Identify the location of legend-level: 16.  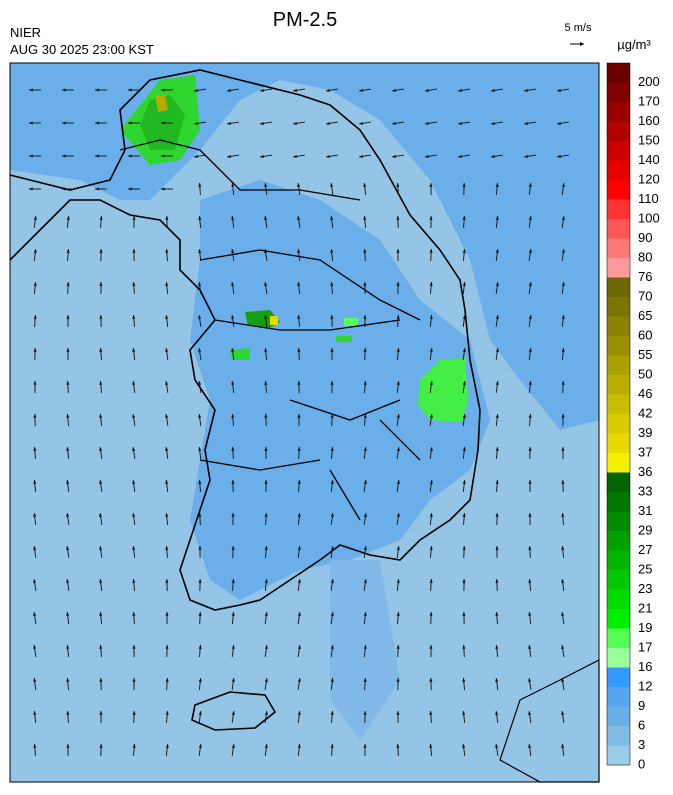
(645, 666).